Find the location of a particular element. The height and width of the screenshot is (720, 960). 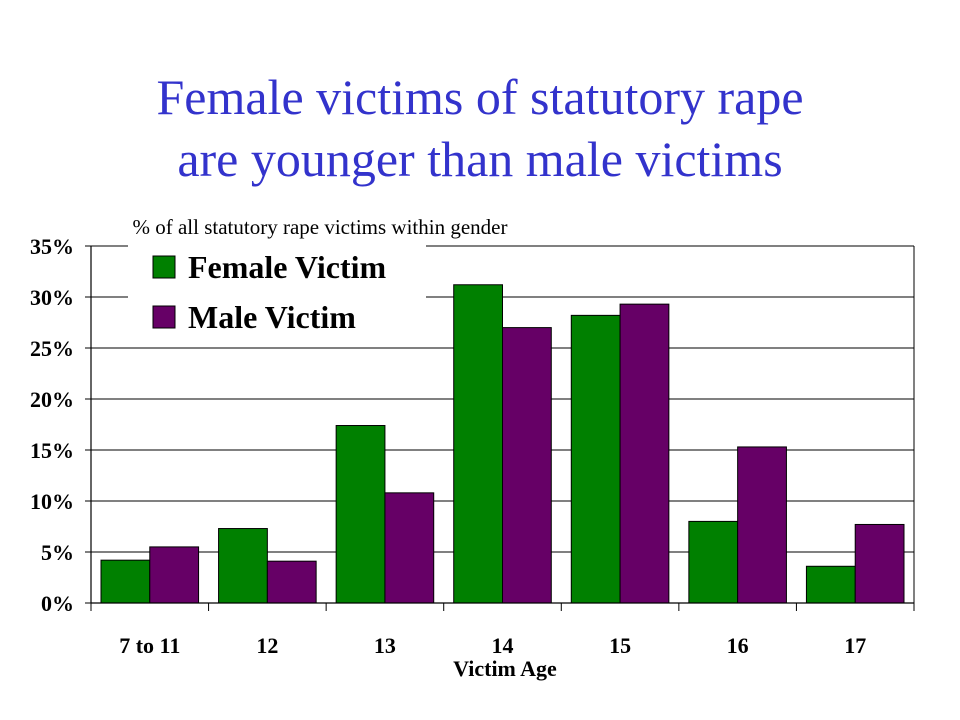

x-tick-label: 14 is located at coordinates (503, 645).